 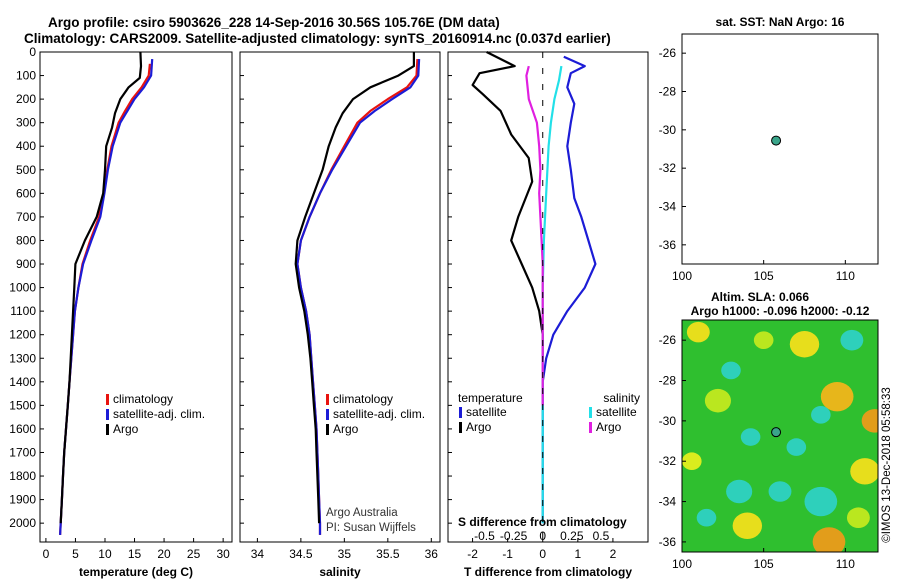 I want to click on difference-legend-s-argo-swatch, so click(x=590, y=427).